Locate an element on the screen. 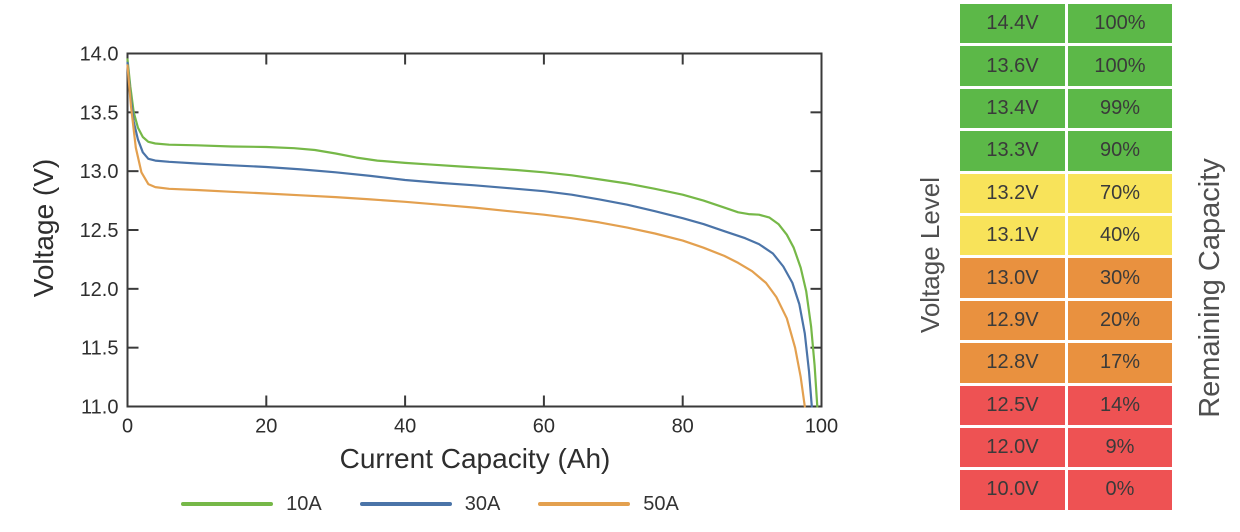  y-tick-label: 11.0 is located at coordinates (99, 408).